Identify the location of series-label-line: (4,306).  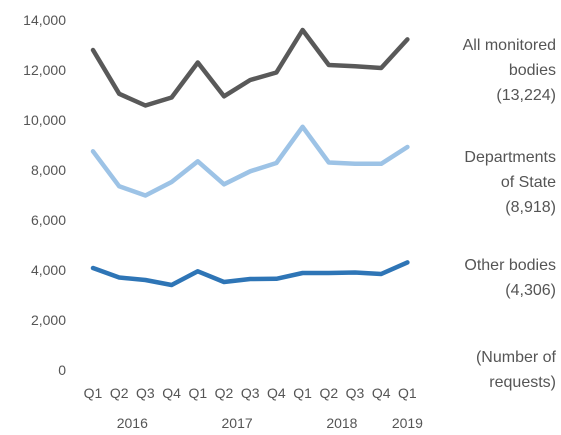
(530, 290).